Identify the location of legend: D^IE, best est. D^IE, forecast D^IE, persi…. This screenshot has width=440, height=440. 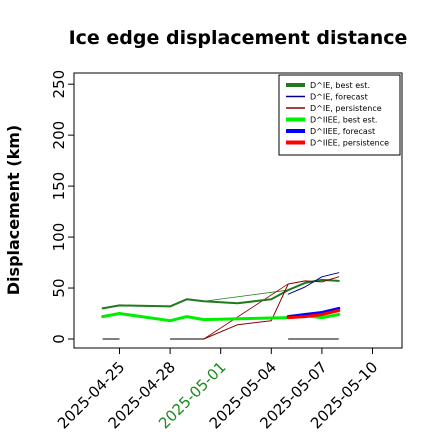
(339, 115).